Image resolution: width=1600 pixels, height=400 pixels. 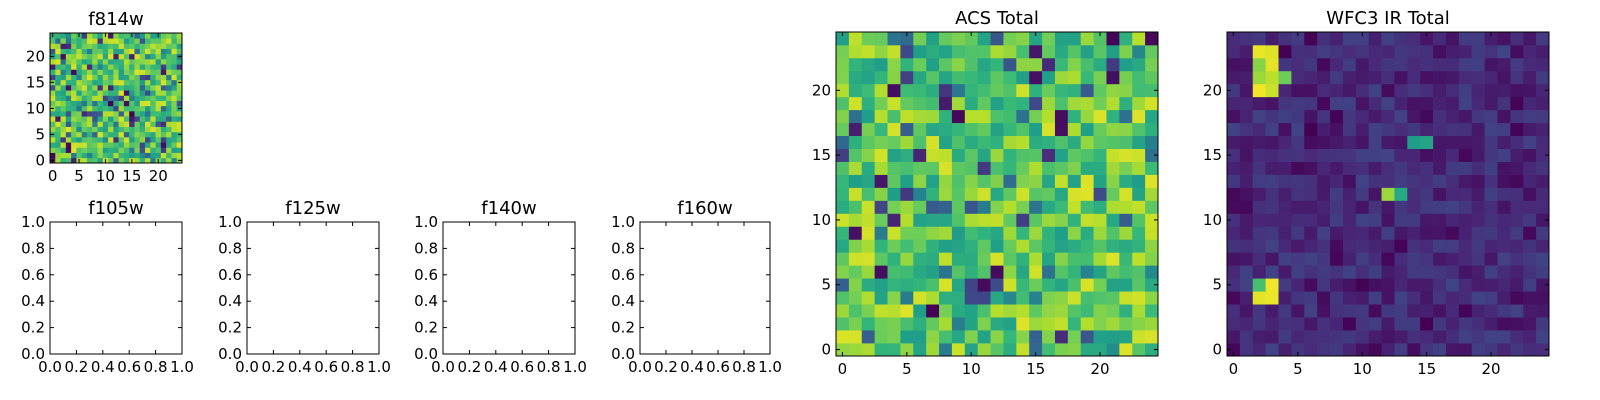 I want to click on x-tick-label: 0, so click(x=843, y=369).